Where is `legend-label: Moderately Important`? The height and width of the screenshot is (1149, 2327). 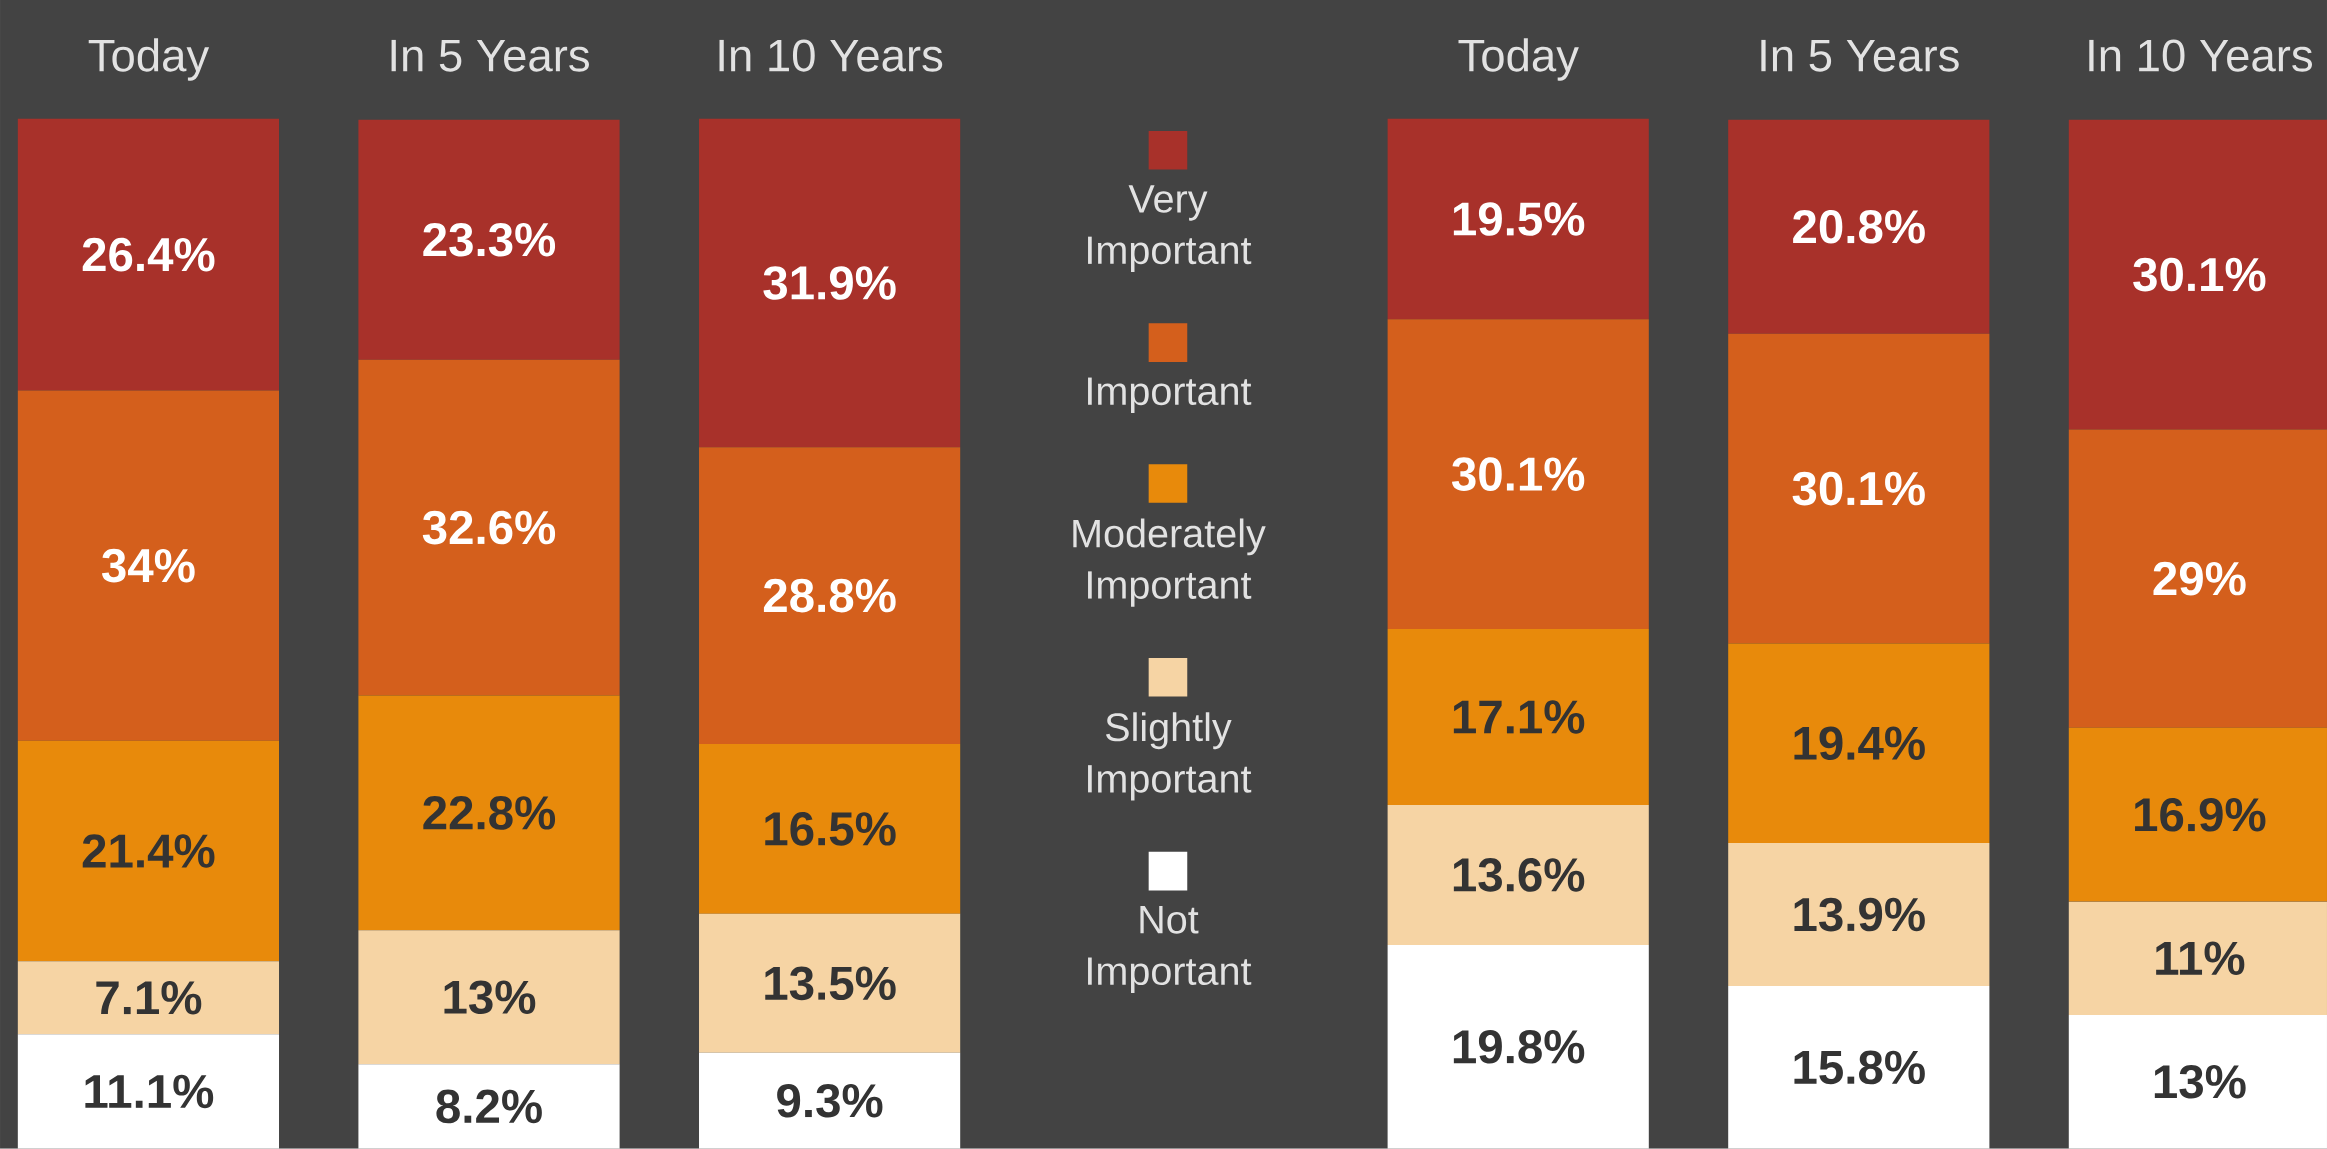
legend-label: Moderately Important is located at coordinates (1169, 562).